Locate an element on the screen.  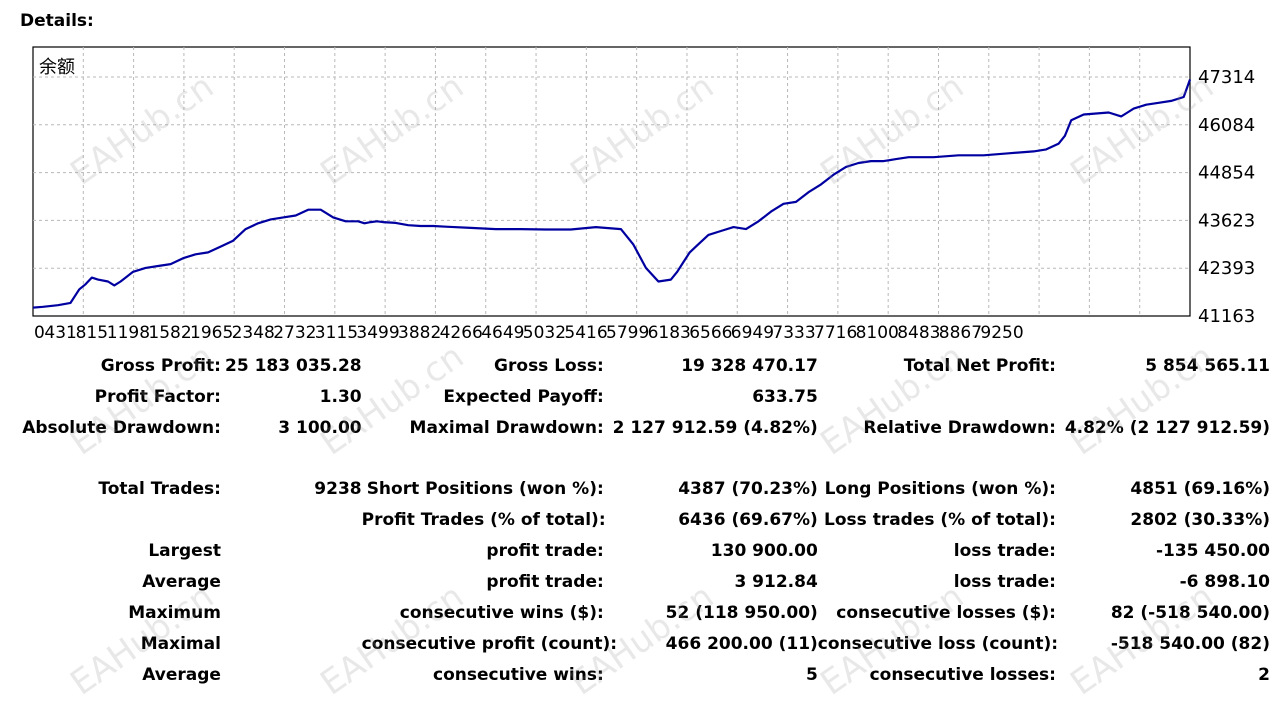
x-tick-label: 6183 is located at coordinates (669, 333).